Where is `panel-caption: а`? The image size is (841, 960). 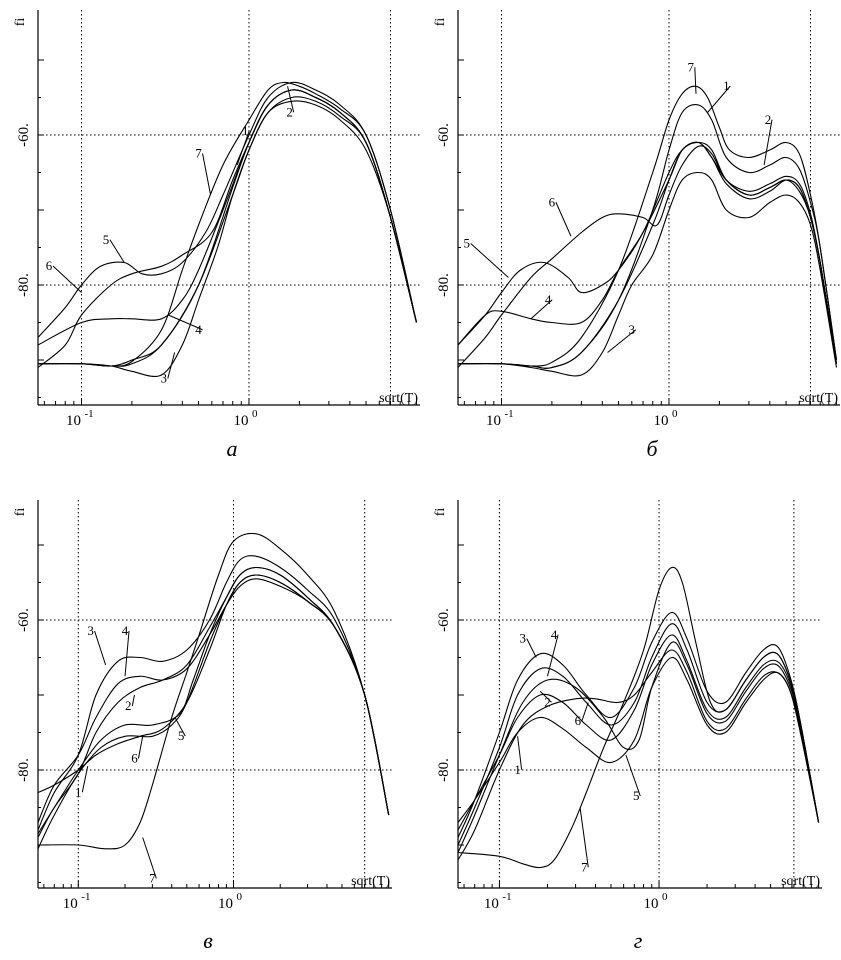 panel-caption: а is located at coordinates (232, 448).